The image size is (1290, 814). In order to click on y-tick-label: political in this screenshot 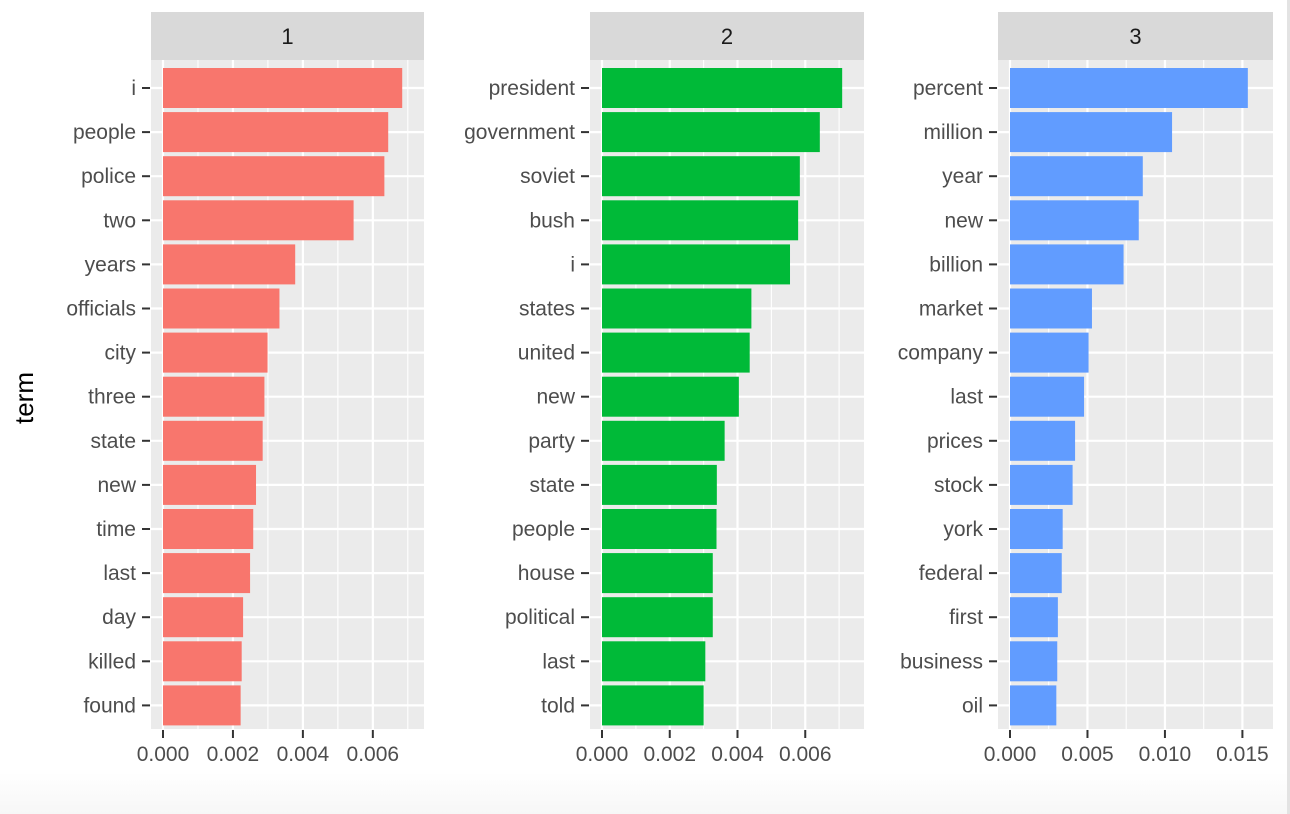, I will do `click(540, 617)`.